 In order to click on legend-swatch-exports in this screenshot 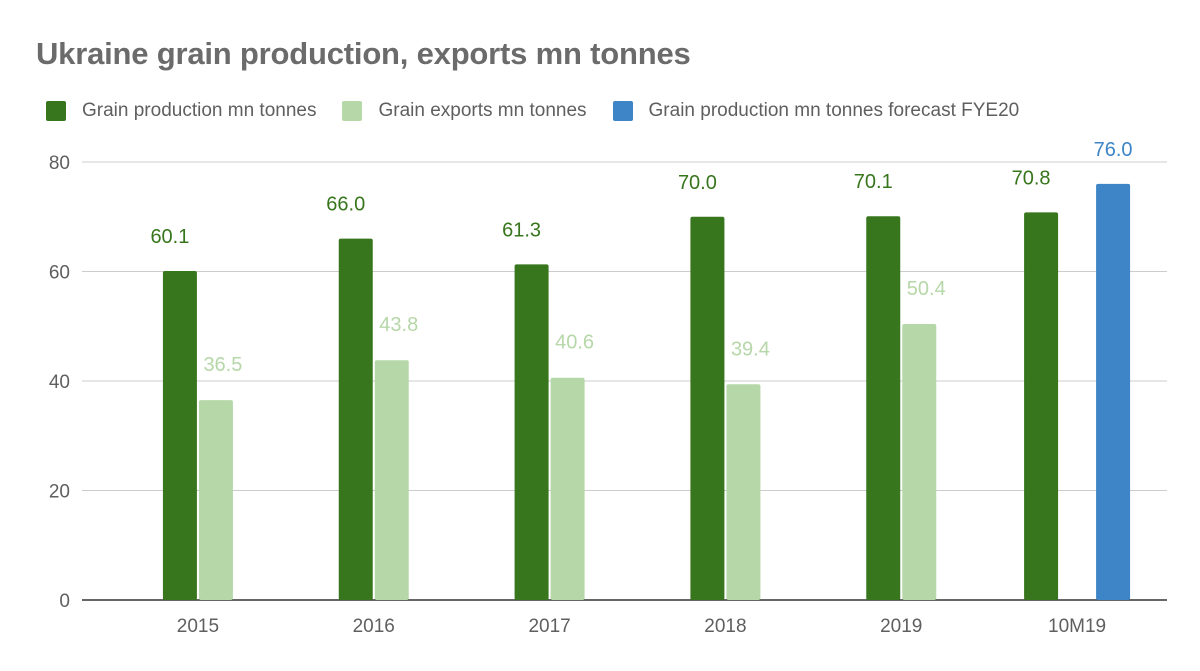, I will do `click(352, 111)`.